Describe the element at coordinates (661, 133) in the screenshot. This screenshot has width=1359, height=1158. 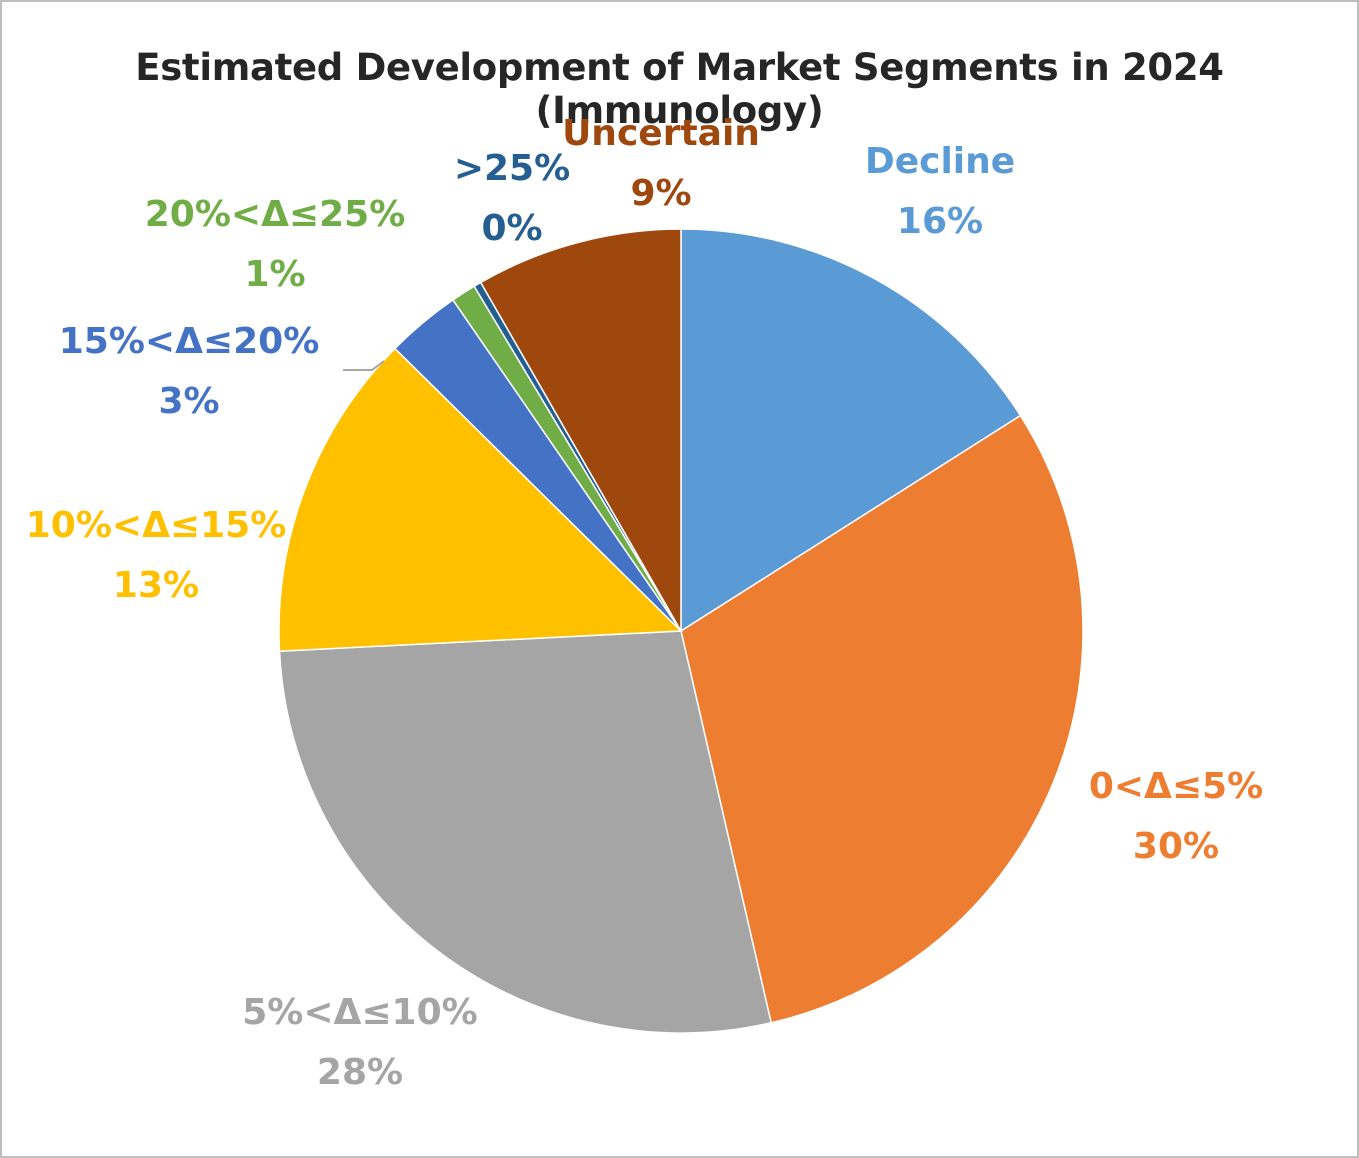
I see `slice-label-7: Uncertain` at that location.